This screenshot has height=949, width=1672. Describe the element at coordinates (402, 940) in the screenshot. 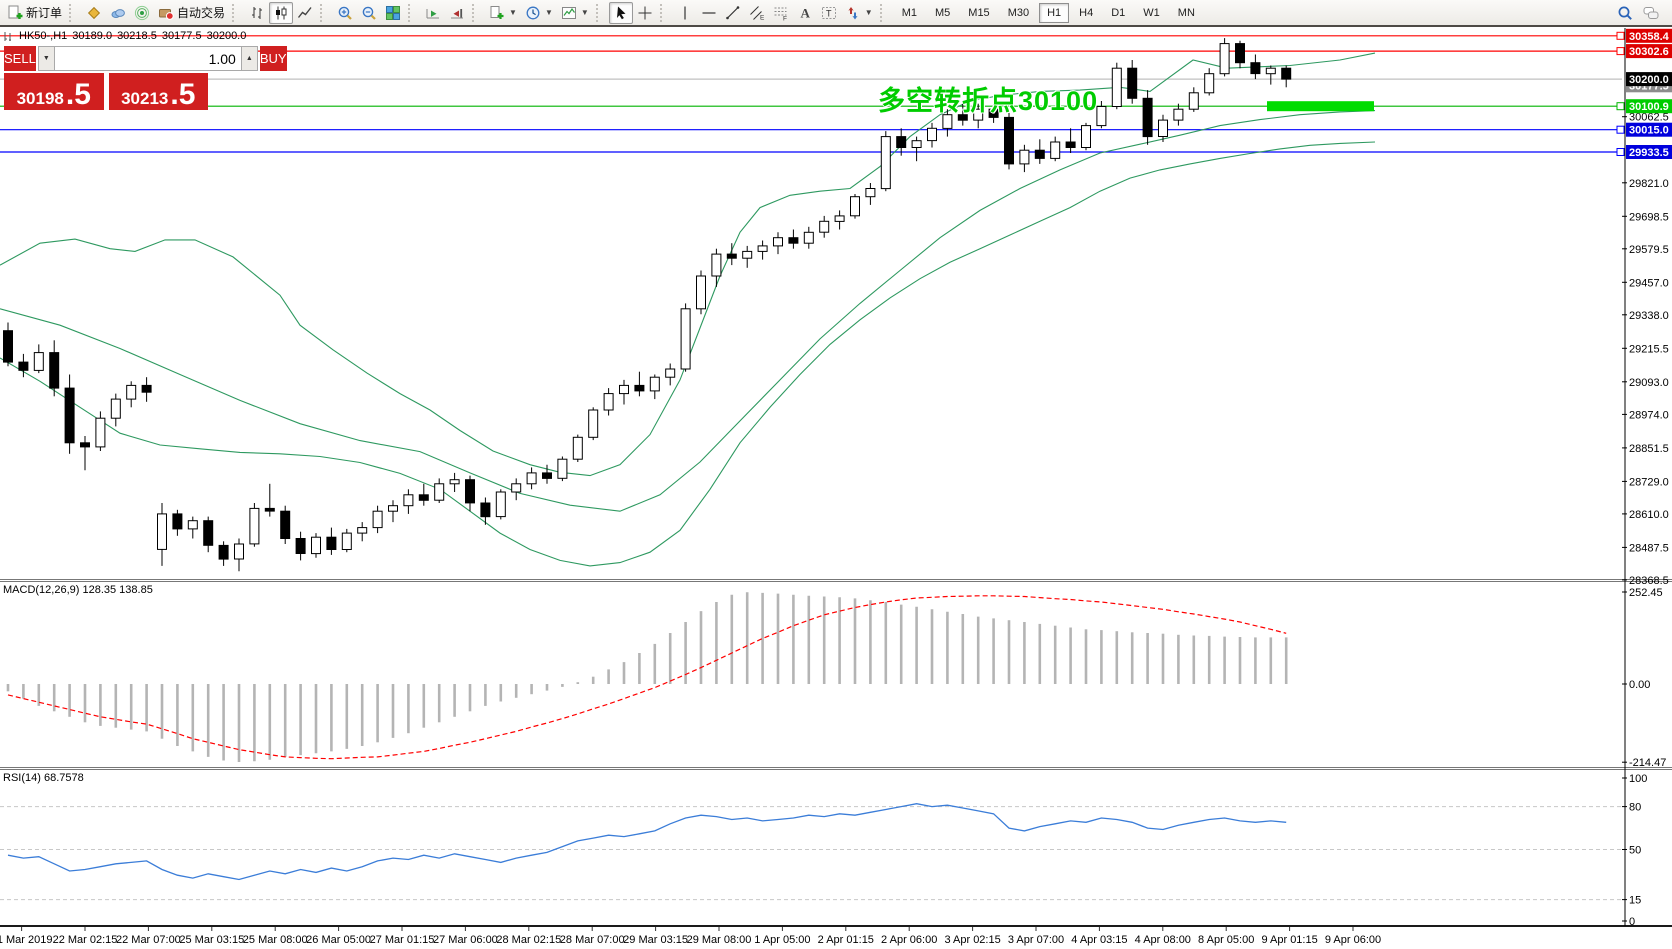

I see `svg-text: 27 Mar 01:15` at that location.